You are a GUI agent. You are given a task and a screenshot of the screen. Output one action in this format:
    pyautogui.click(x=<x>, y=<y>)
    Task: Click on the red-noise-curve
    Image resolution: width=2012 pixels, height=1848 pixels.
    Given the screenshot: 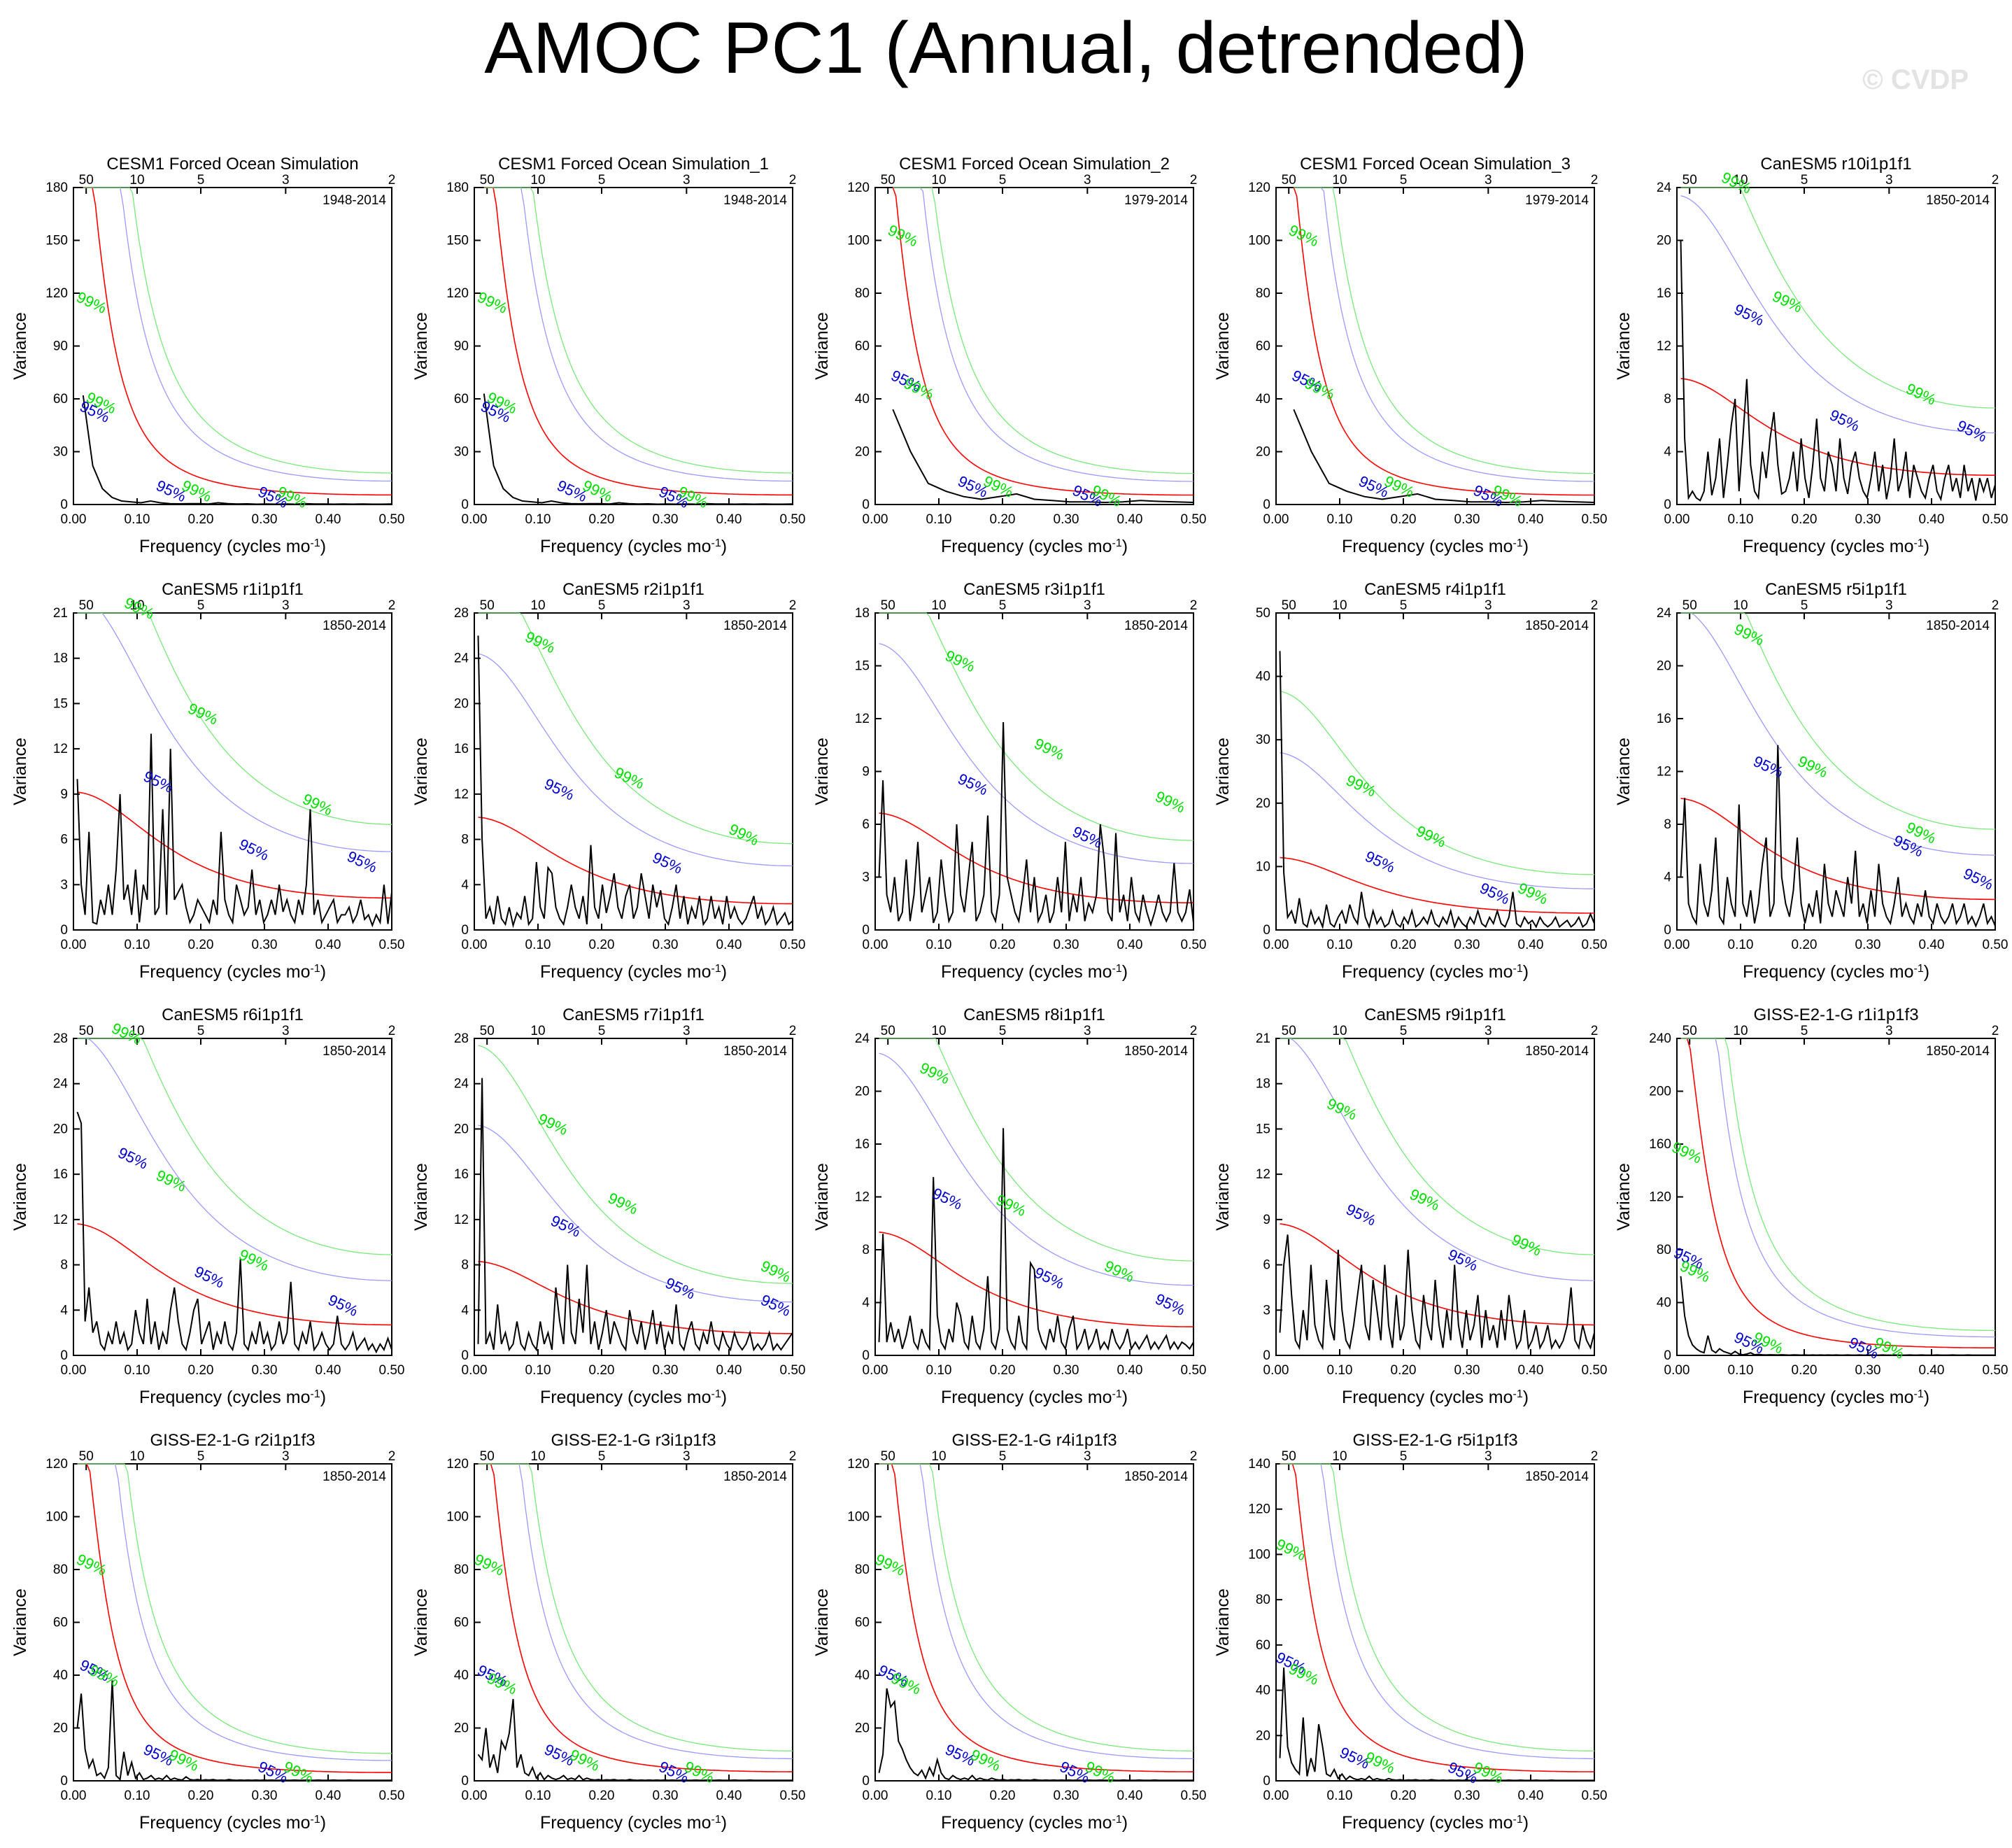 What is the action you would take?
    pyautogui.click(x=234, y=845)
    